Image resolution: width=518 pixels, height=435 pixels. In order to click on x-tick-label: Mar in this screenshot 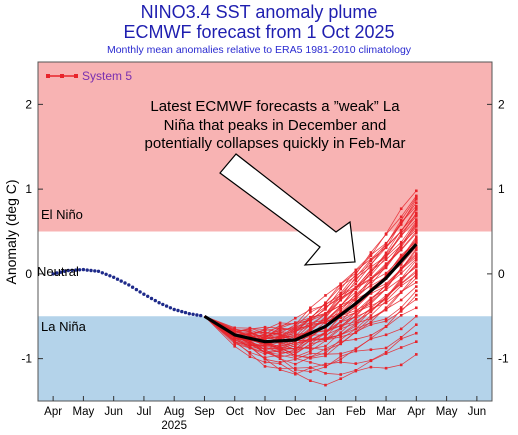, I will do `click(386, 412)`.